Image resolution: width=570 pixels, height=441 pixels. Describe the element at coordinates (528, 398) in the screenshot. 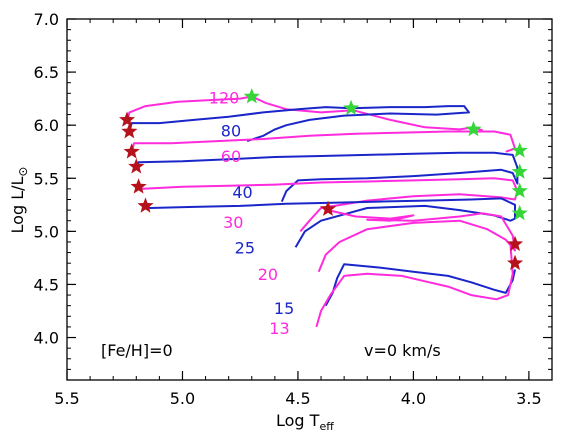

I see `x-tick-label: 3.5` at that location.